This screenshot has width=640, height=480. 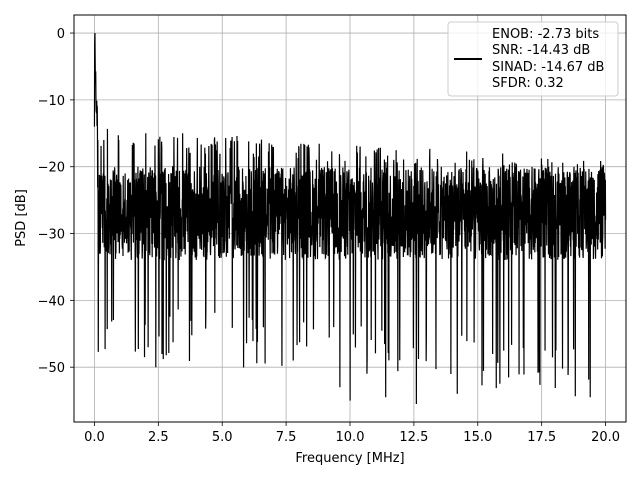 What do you see at coordinates (349, 458) in the screenshot?
I see `x-axis-label: Frequency [MHz]` at bounding box center [349, 458].